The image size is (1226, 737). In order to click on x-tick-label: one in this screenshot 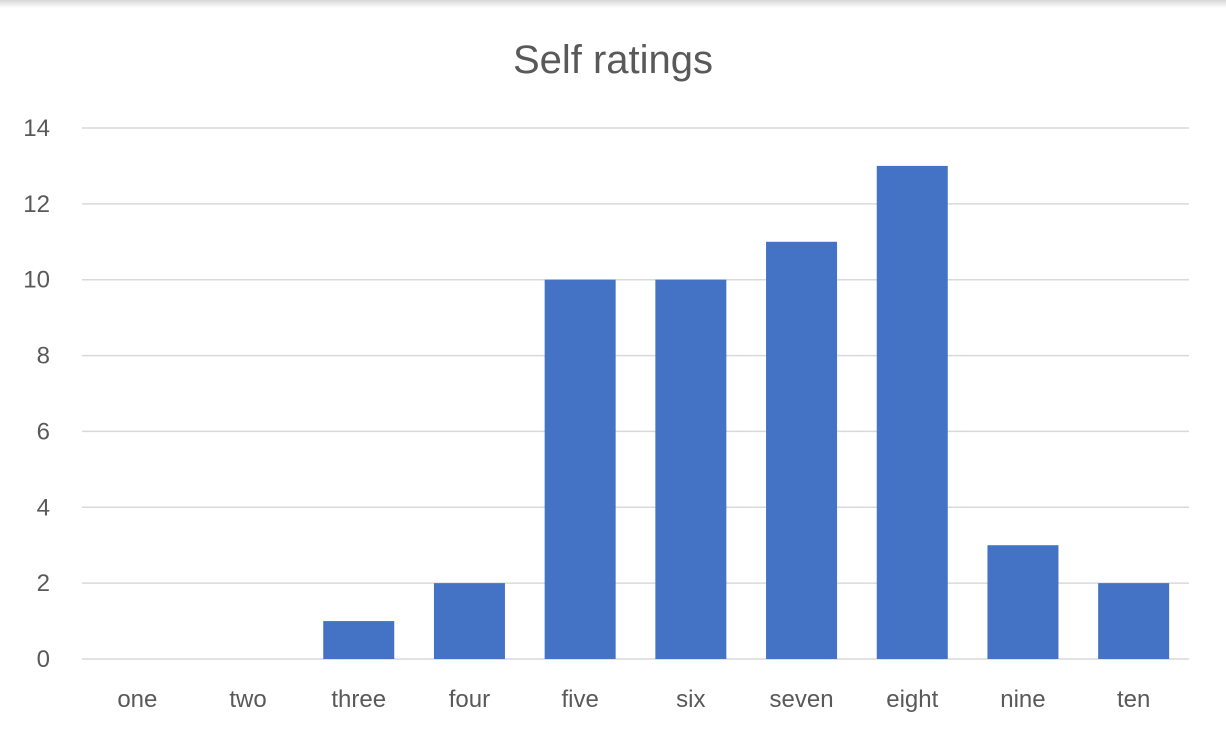, I will do `click(137, 699)`.